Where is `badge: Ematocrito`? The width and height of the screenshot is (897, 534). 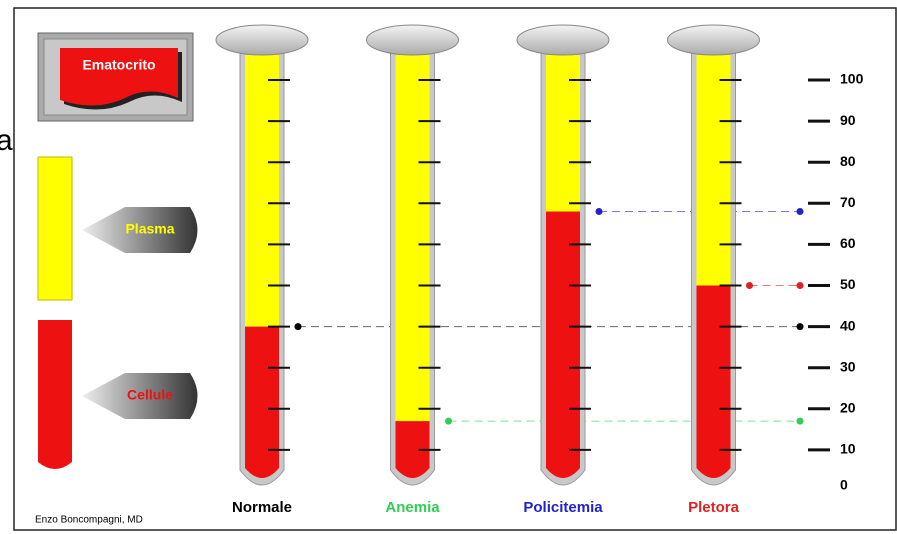
badge: Ematocrito is located at coordinates (115, 77).